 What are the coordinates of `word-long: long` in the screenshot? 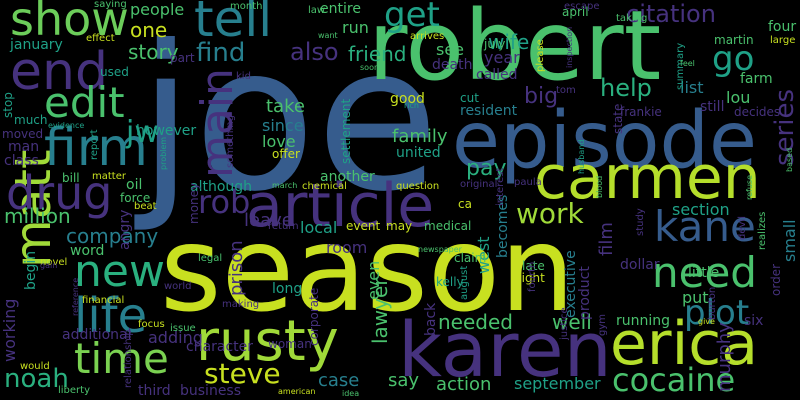 It's located at (287, 289).